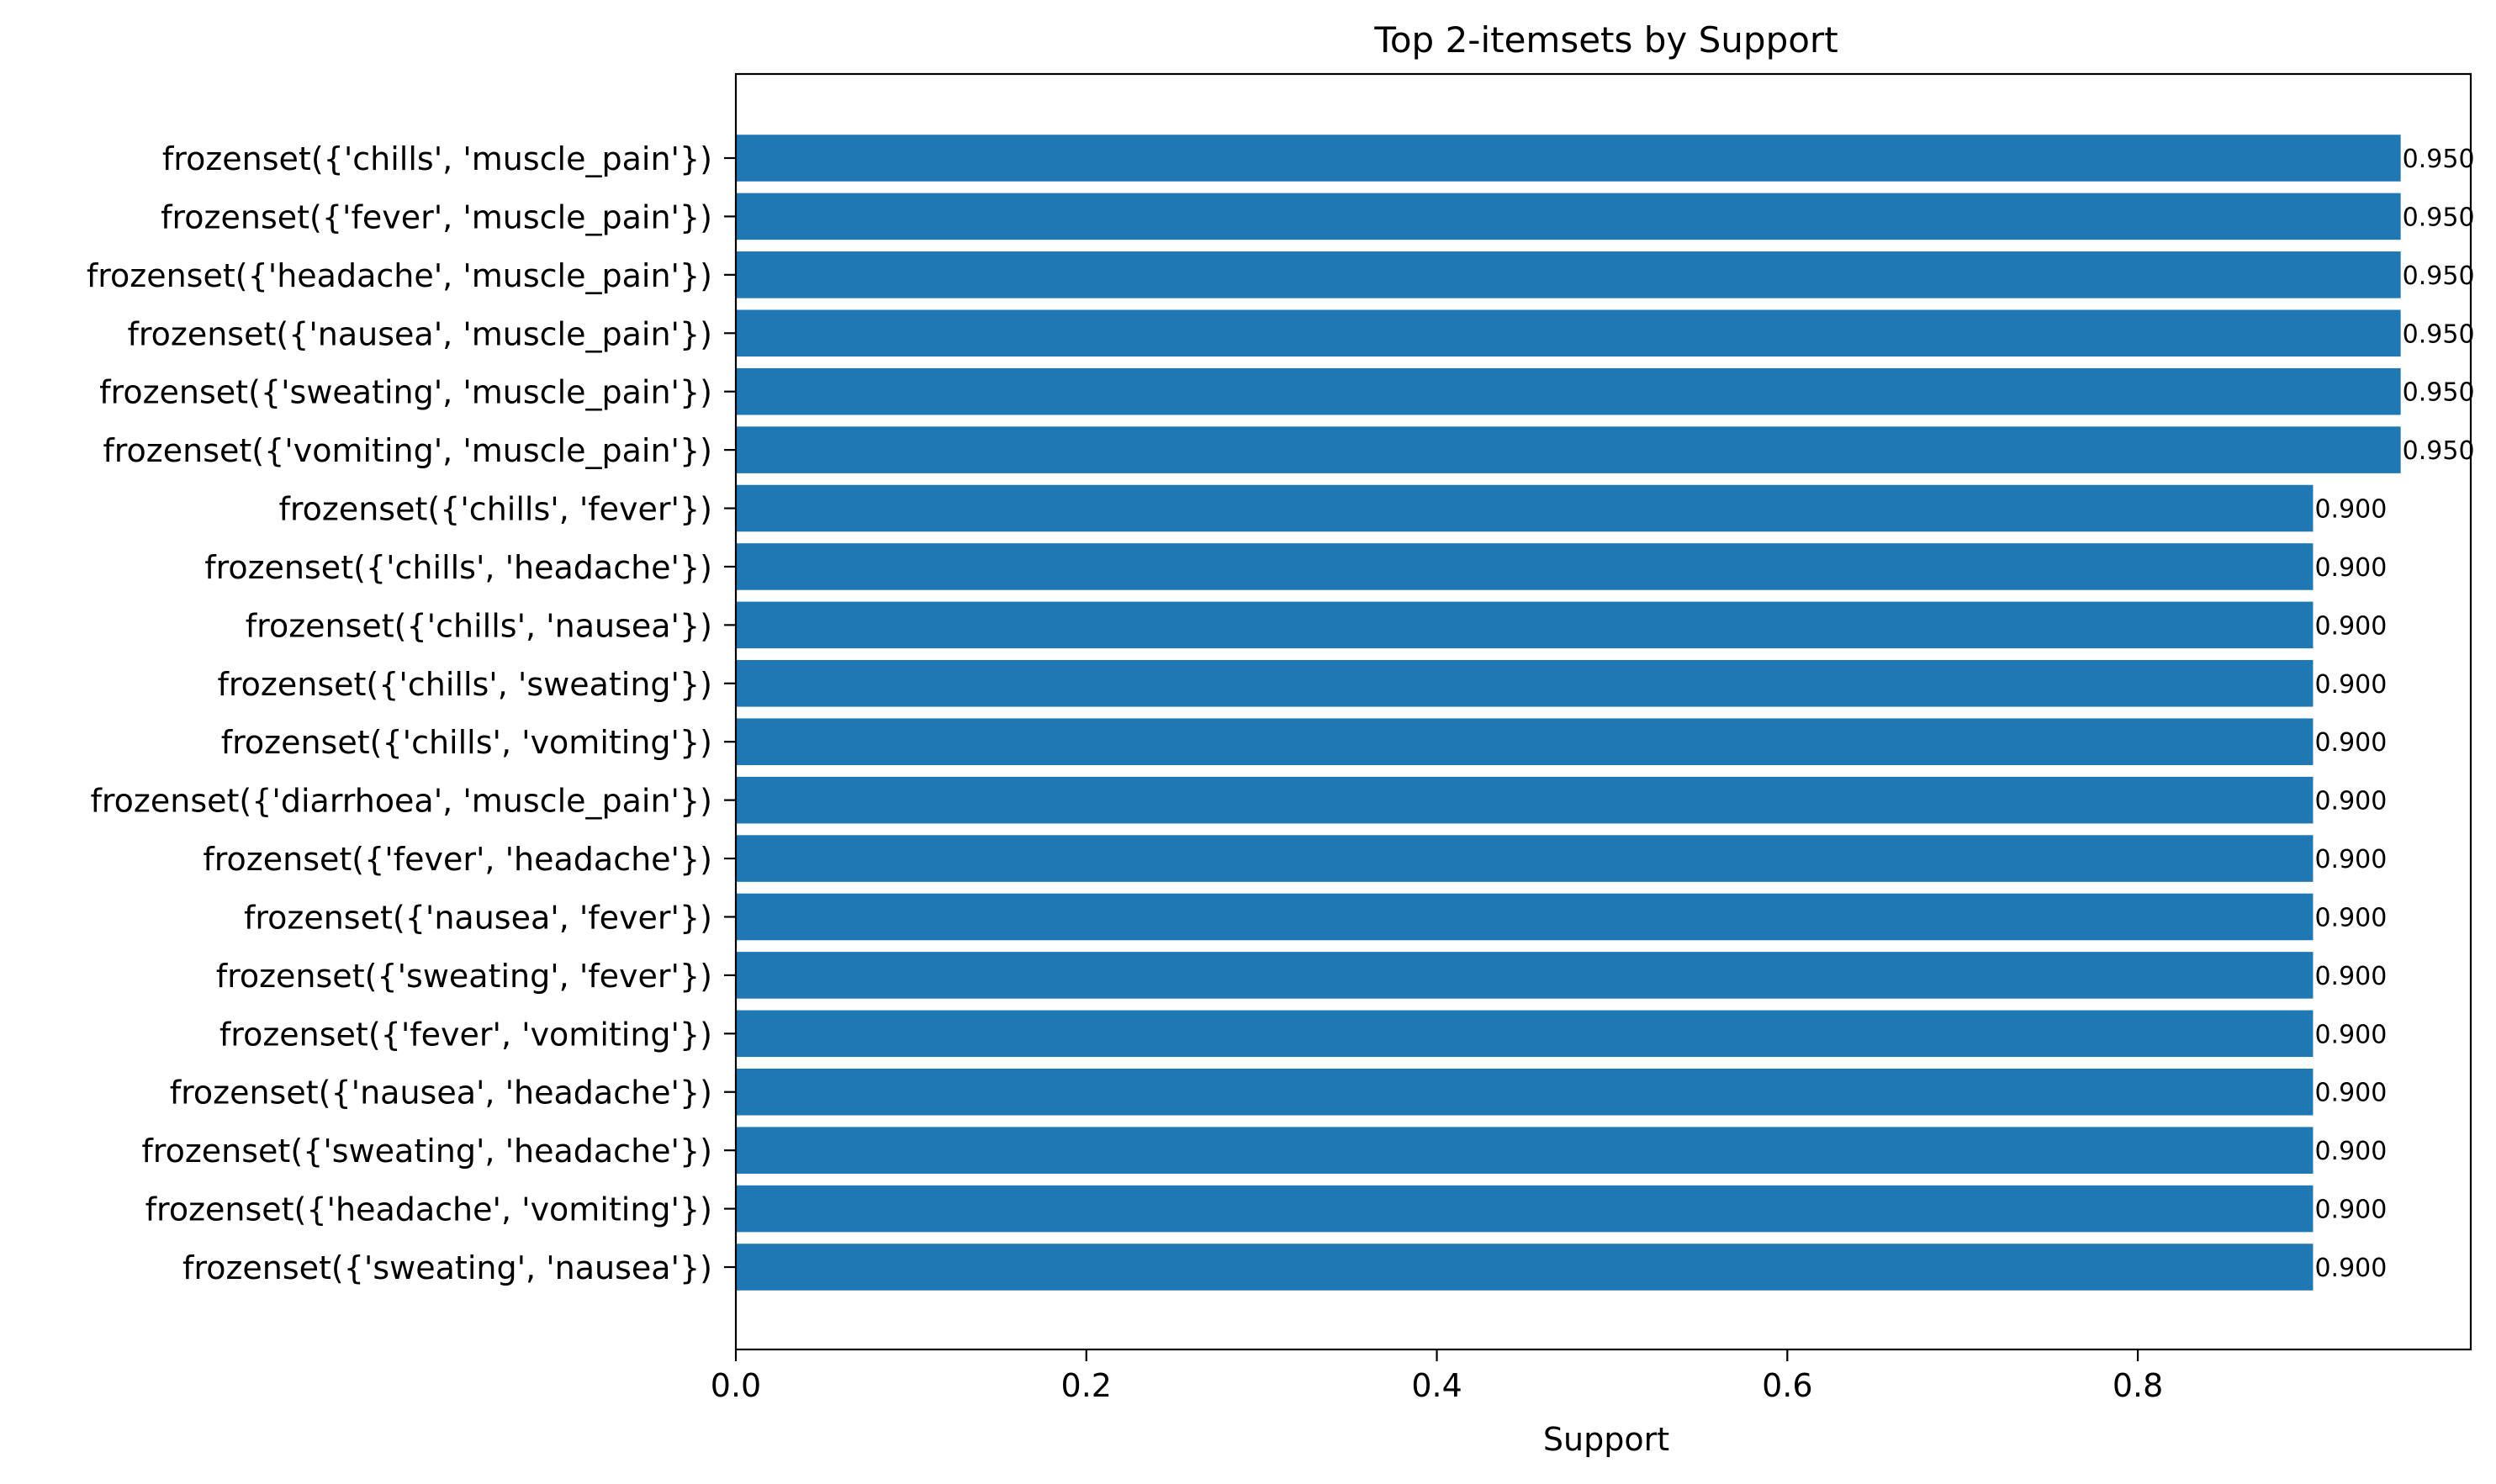 The width and height of the screenshot is (2496, 1484). What do you see at coordinates (1605, 40) in the screenshot?
I see `chart-title: Top 2-itemsets by Support` at bounding box center [1605, 40].